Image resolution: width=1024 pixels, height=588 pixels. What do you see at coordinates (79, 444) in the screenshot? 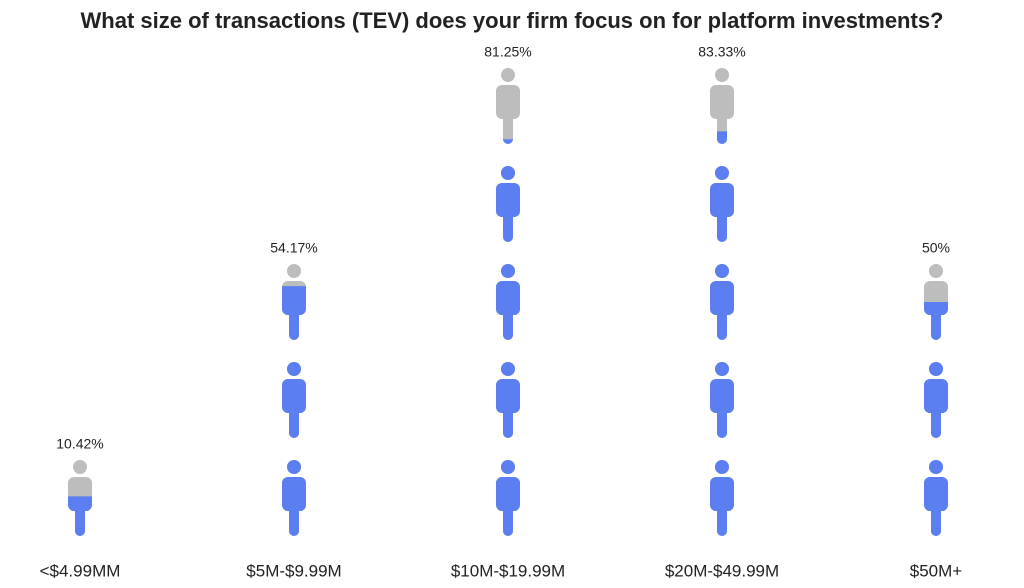
I see `value-label: 10.42%` at bounding box center [79, 444].